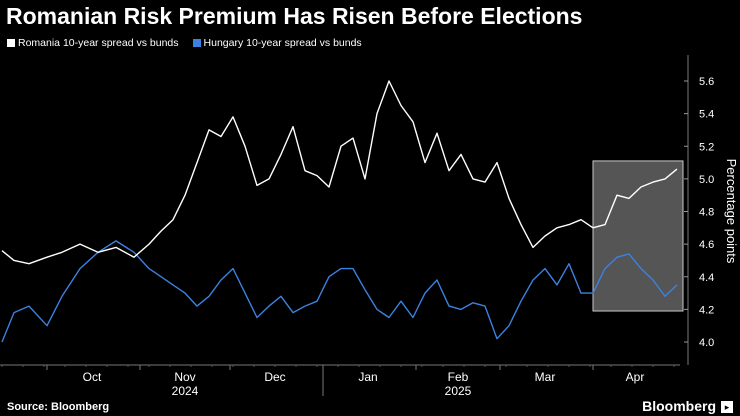  Describe the element at coordinates (185, 391) in the screenshot. I see `x-year-label: 2024` at that location.